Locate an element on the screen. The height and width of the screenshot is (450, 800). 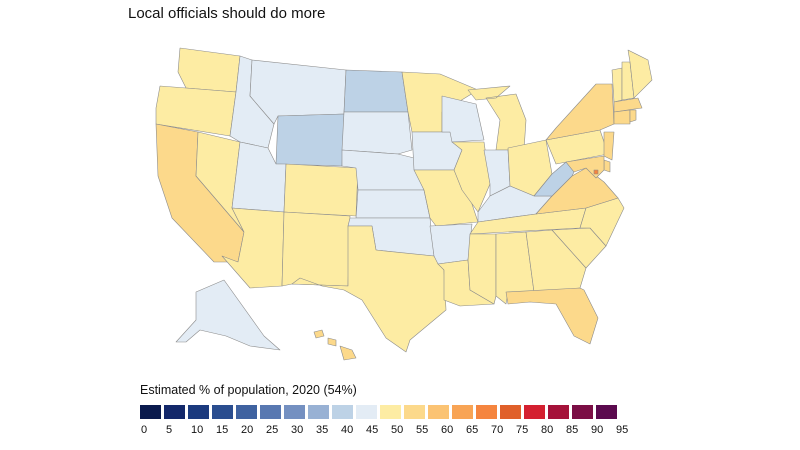
state-ME is located at coordinates (640, 74).